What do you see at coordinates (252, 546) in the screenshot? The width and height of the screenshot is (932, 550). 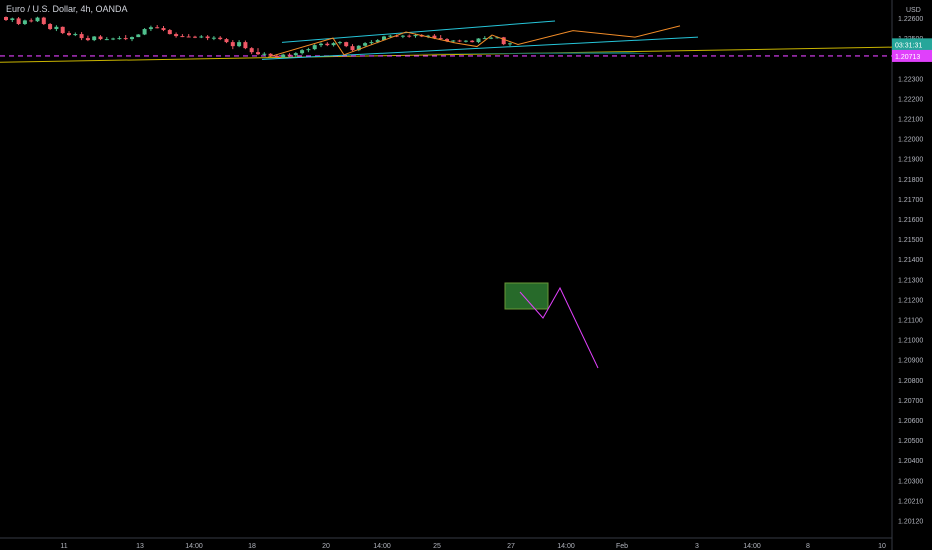 I see `x-tick-label: 18` at bounding box center [252, 546].